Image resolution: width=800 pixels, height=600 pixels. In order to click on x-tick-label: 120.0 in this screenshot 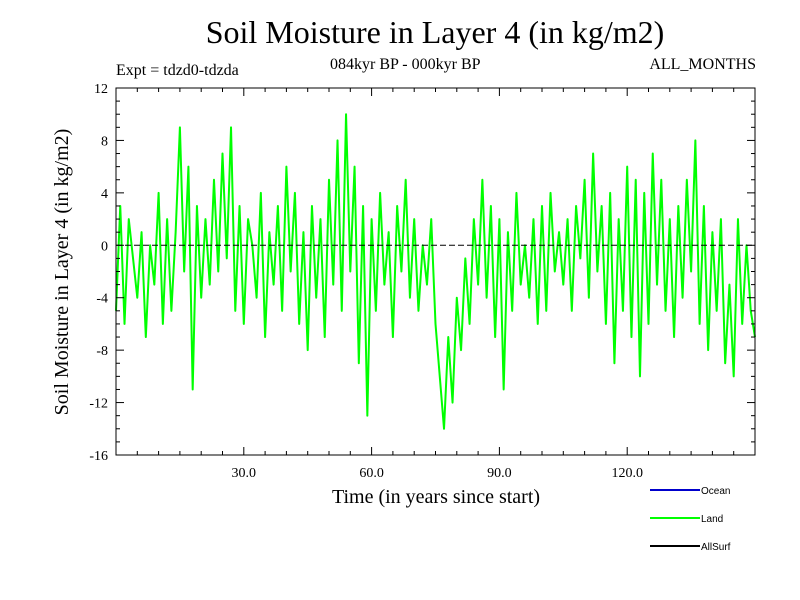, I will do `click(627, 473)`.